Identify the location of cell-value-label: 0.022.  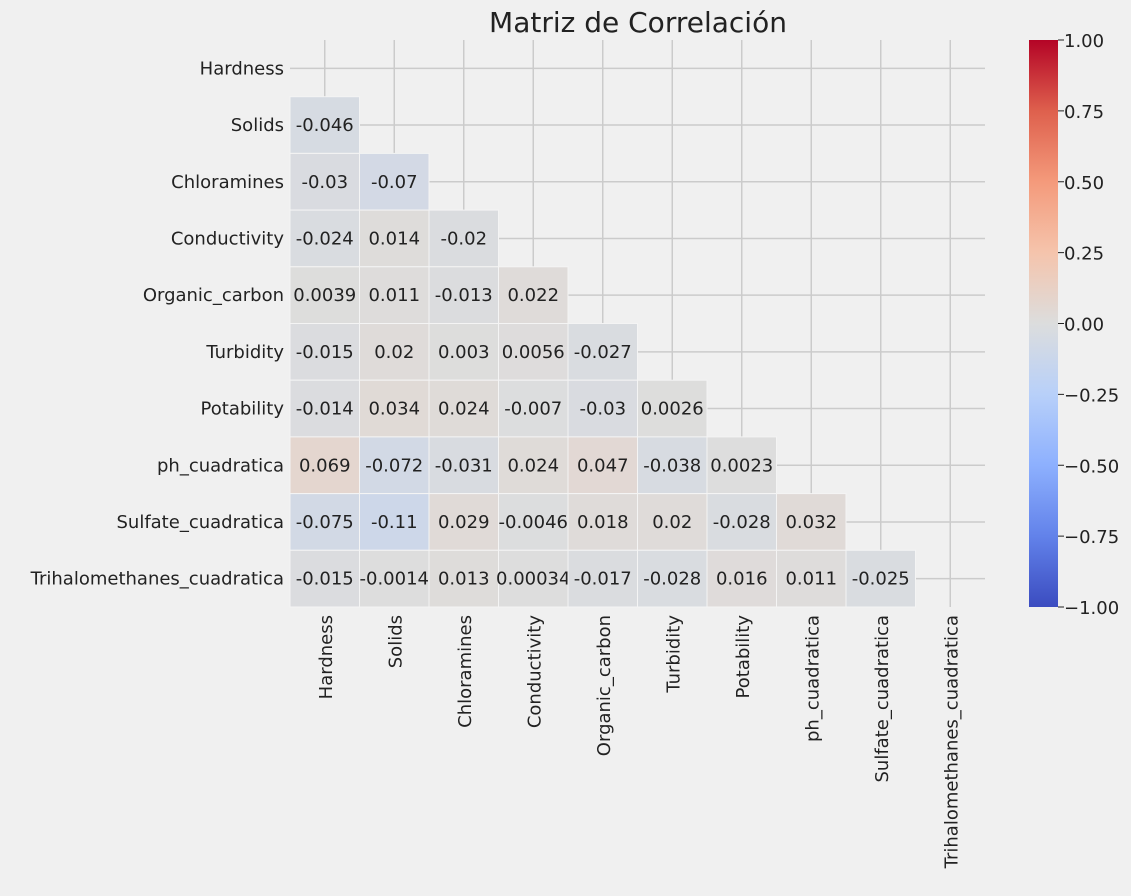
(533, 295).